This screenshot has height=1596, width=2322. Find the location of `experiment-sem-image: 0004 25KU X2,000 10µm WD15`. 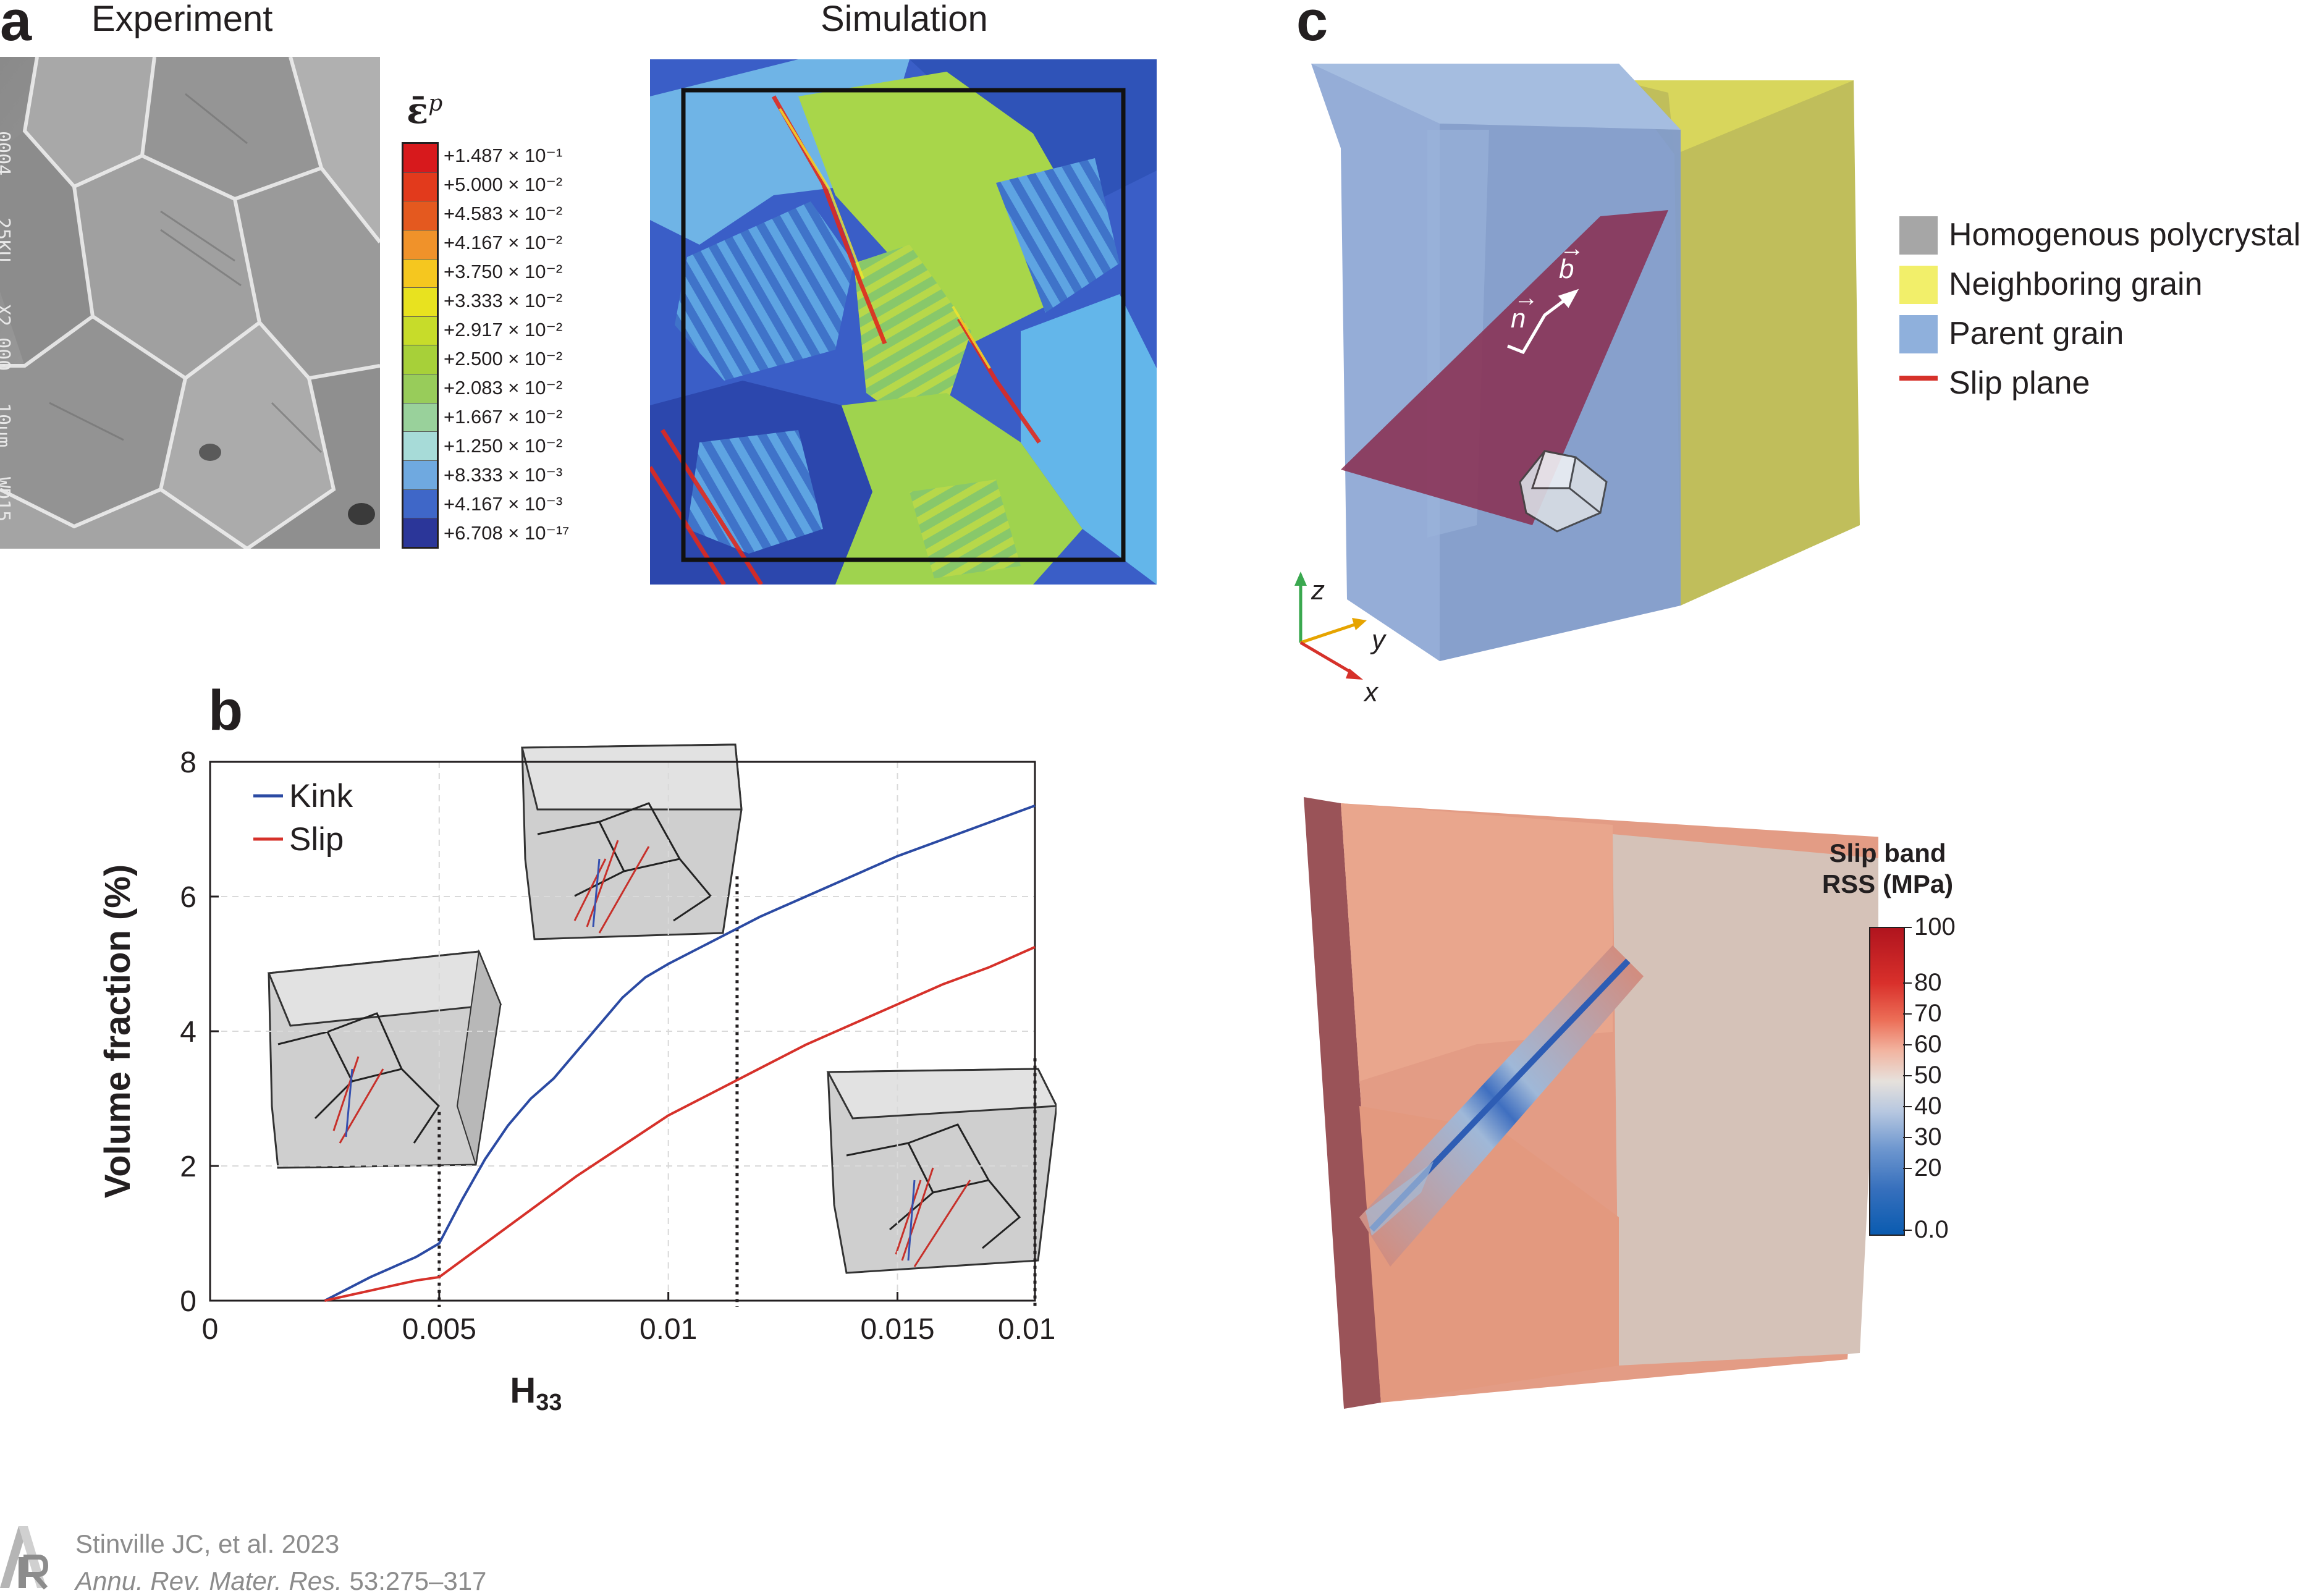

experiment-sem-image: 0004 25KU X2,000 10µm WD15 is located at coordinates (190, 303).